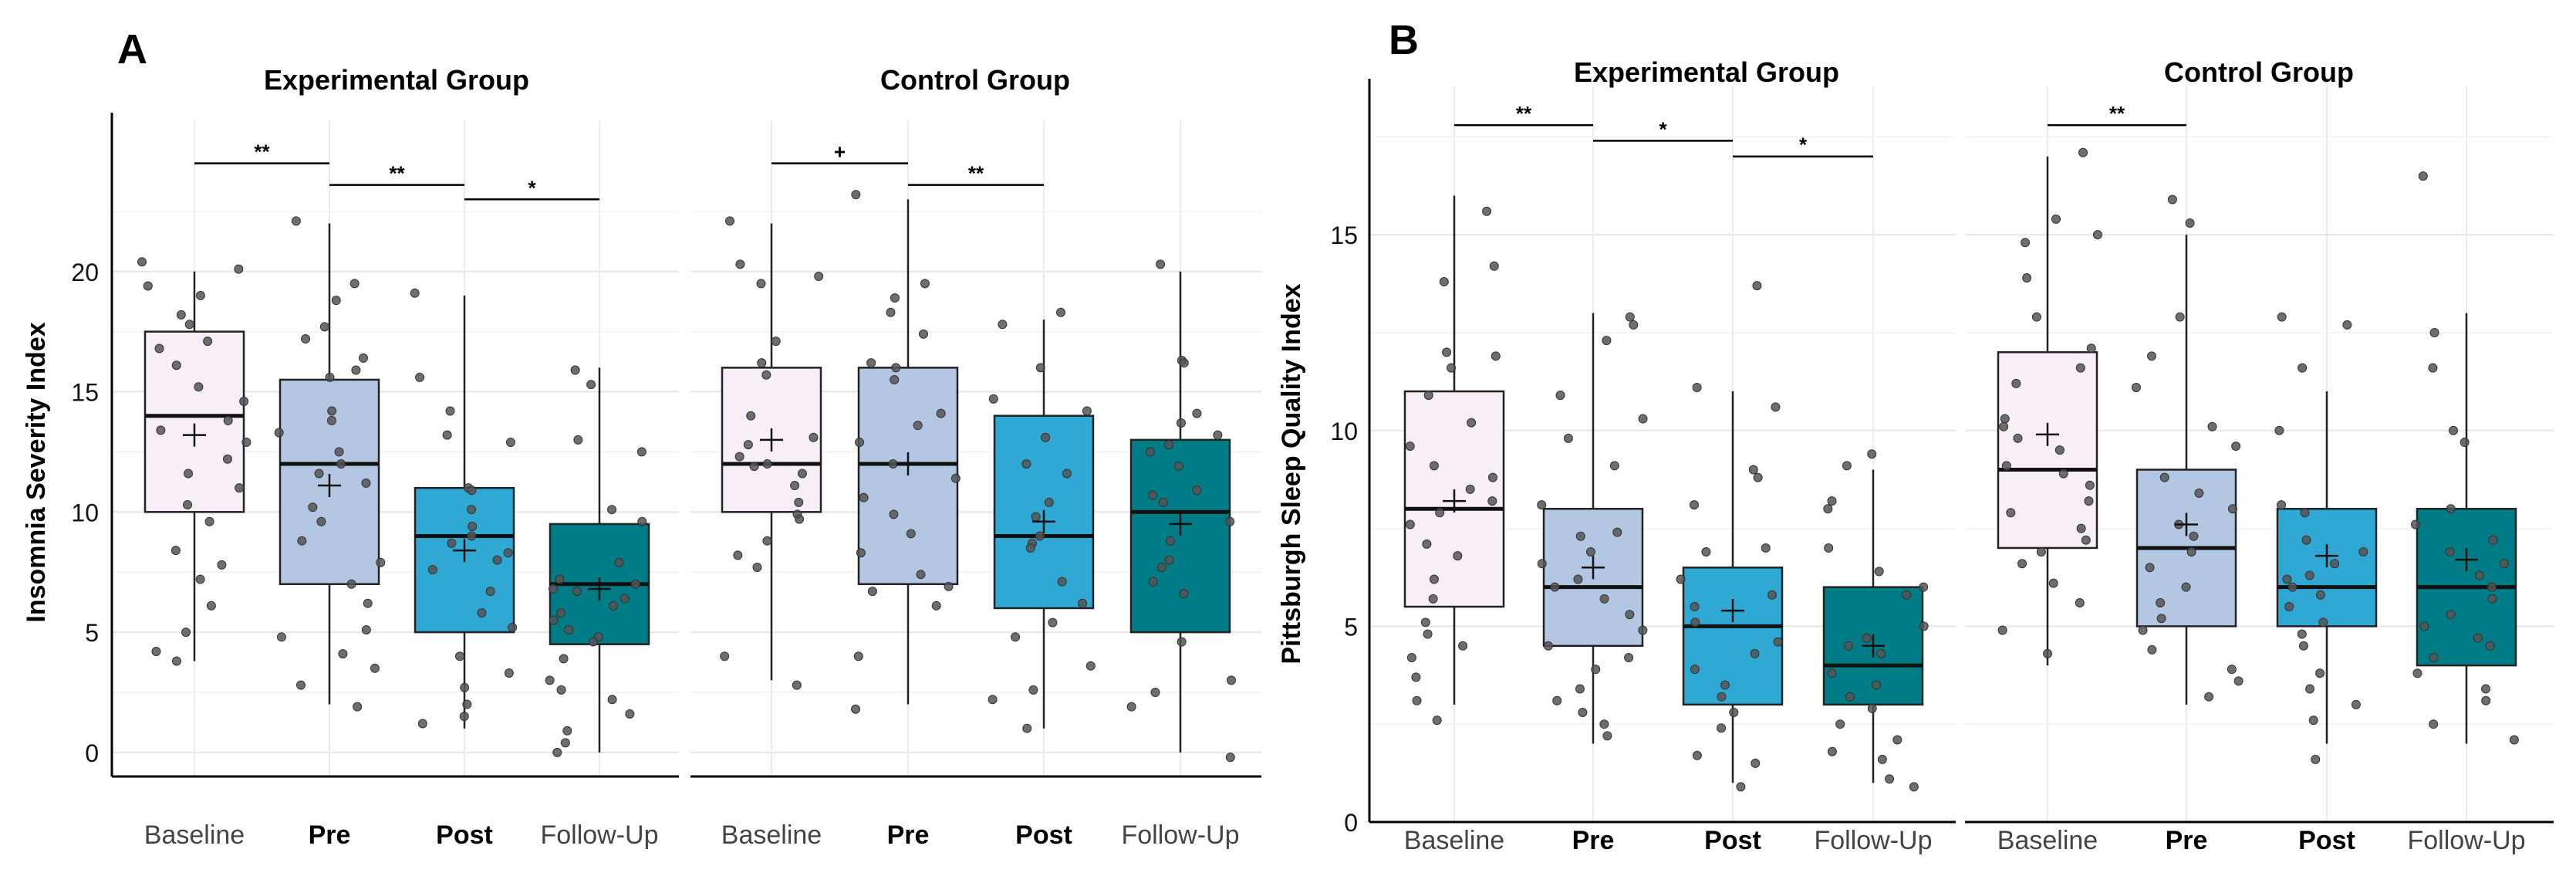 The image size is (2576, 883). I want to click on panel-a-letter: A, so click(132, 50).